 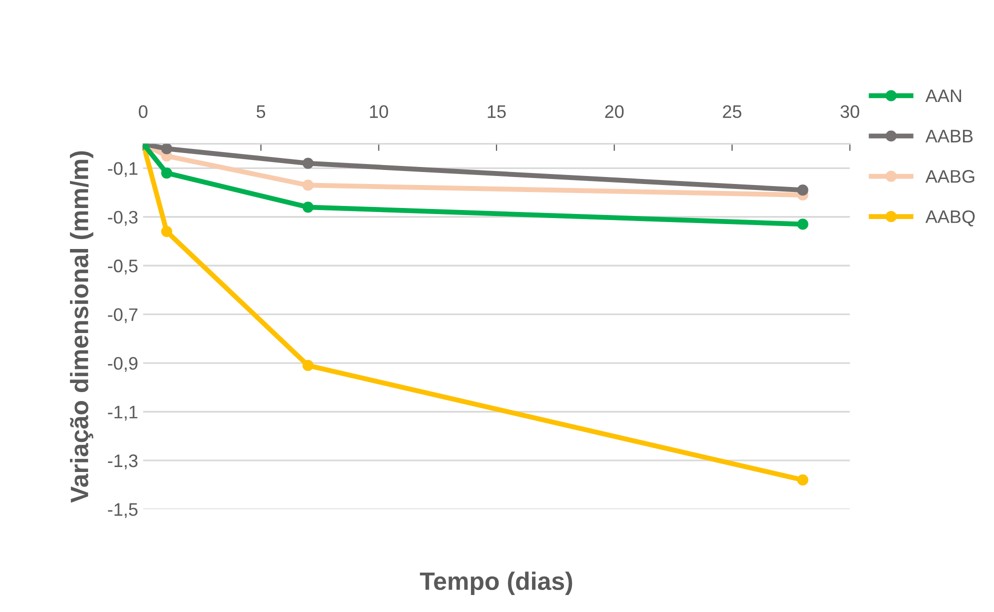 What do you see at coordinates (82, 327) in the screenshot?
I see `y-axis-title: Variação dimensional (mm/m)` at bounding box center [82, 327].